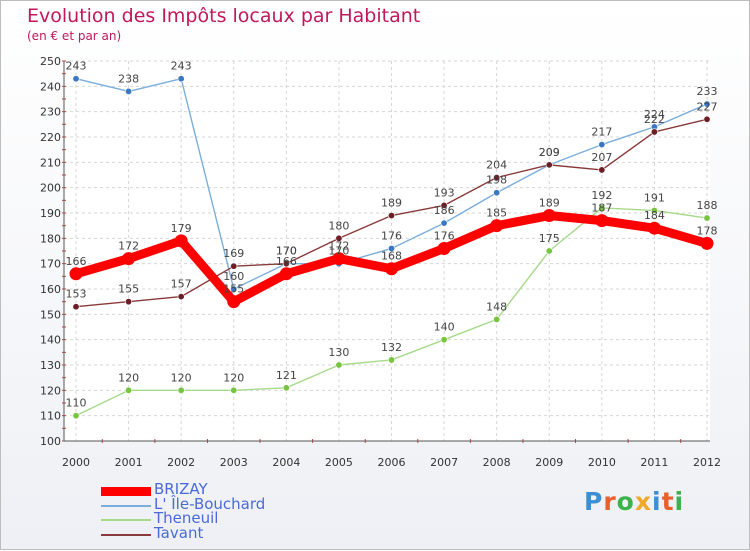 The height and width of the screenshot is (551, 750). What do you see at coordinates (76, 294) in the screenshot?
I see `data-label-tavant-2000: 153` at bounding box center [76, 294].